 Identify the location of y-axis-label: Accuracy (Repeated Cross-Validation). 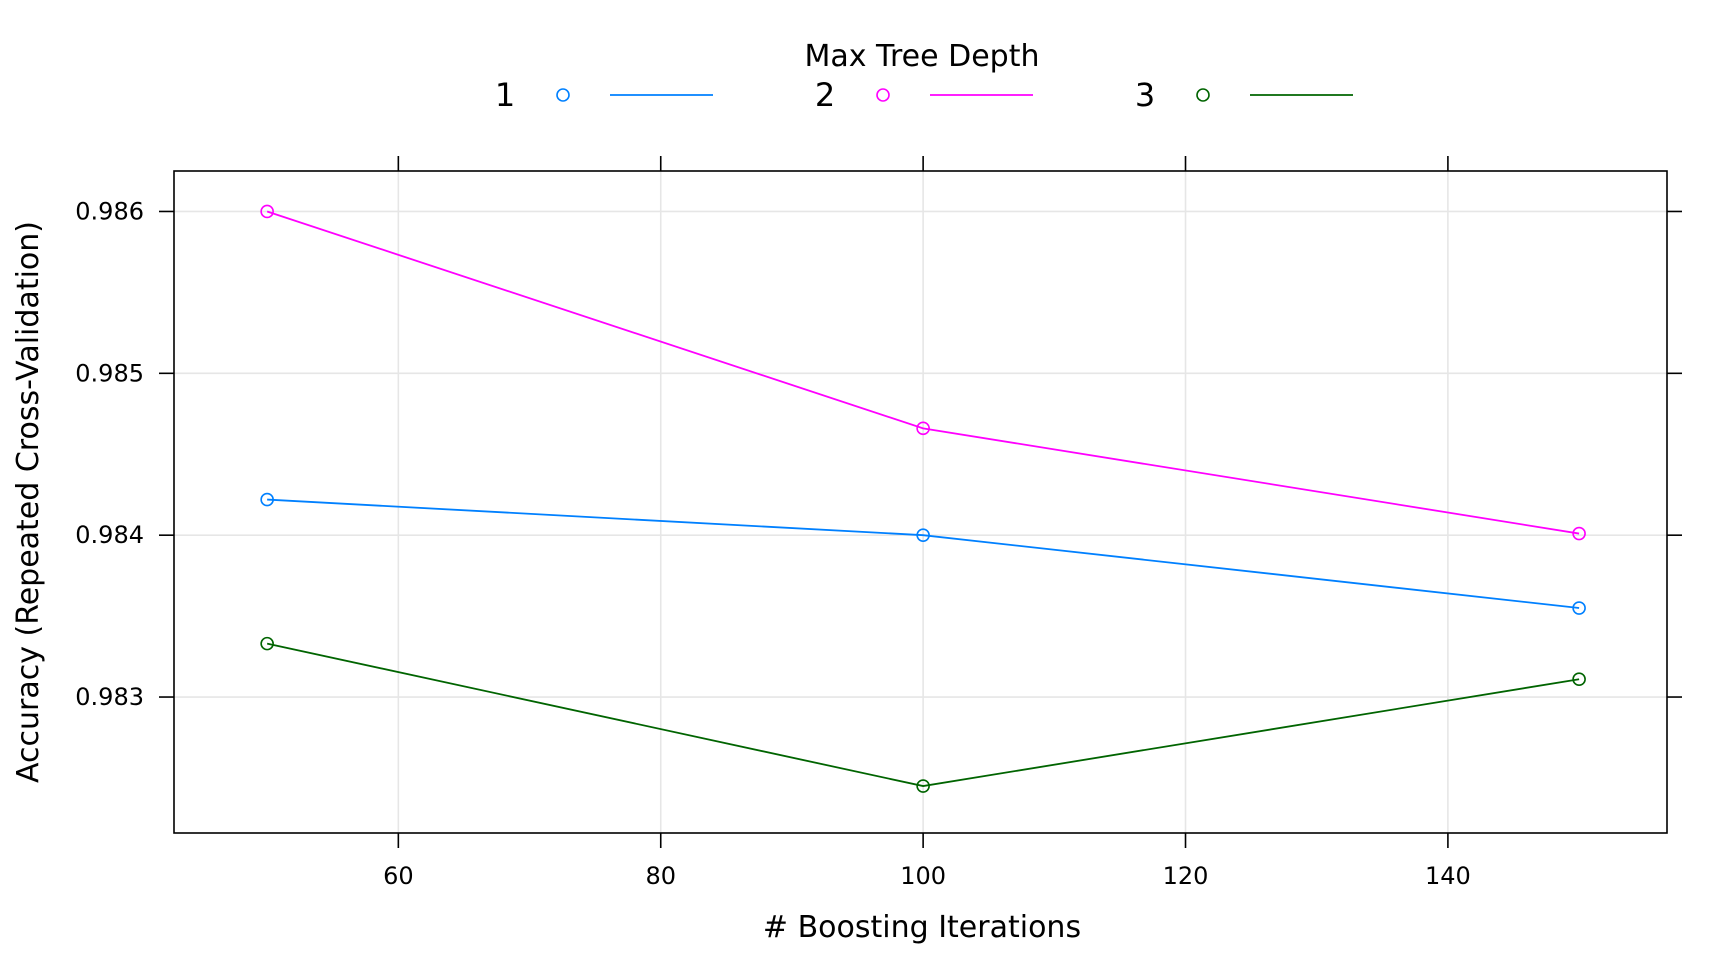
(28, 502).